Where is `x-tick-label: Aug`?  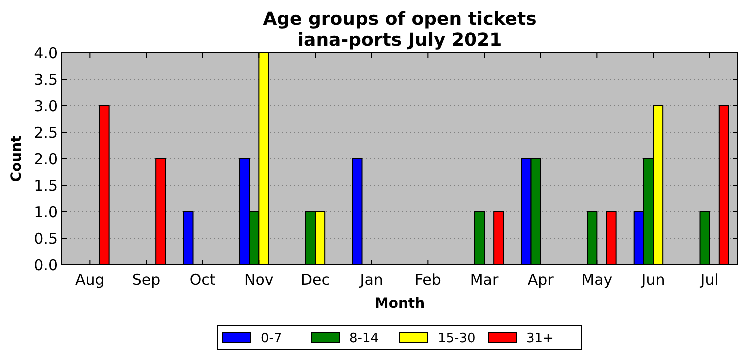
x-tick-label: Aug is located at coordinates (90, 280).